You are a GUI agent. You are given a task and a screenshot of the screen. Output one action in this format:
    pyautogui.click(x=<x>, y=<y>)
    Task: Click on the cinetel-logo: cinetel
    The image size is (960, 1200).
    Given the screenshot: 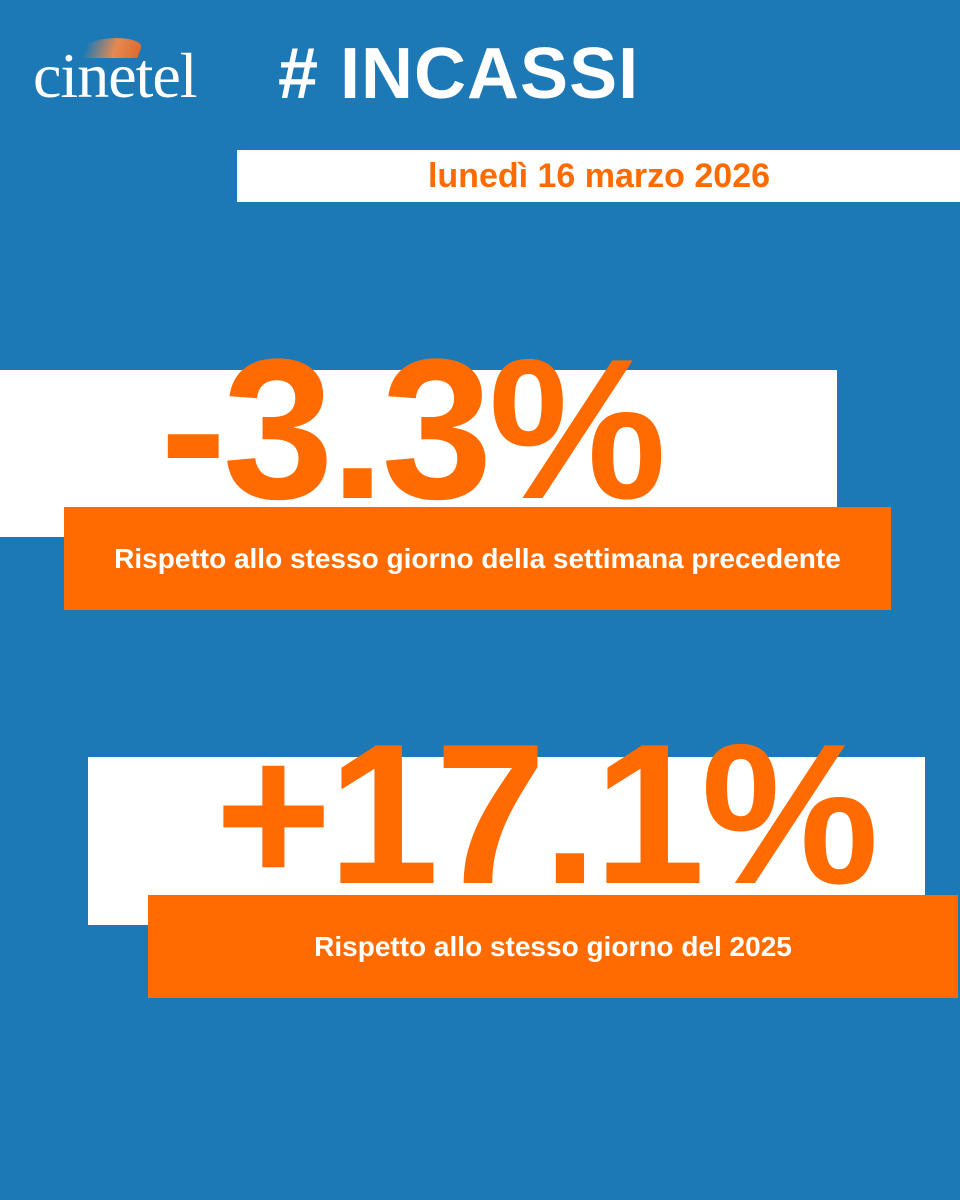 What is the action you would take?
    pyautogui.click(x=158, y=78)
    